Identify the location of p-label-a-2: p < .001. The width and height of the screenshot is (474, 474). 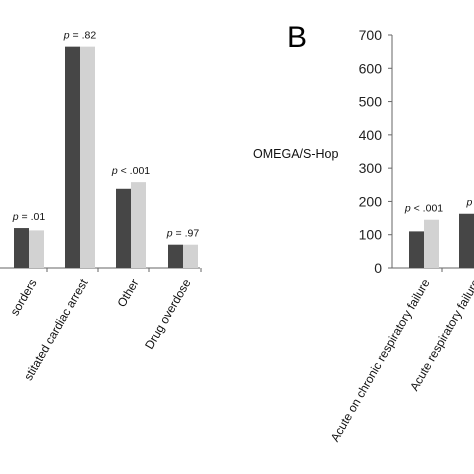
(130, 171).